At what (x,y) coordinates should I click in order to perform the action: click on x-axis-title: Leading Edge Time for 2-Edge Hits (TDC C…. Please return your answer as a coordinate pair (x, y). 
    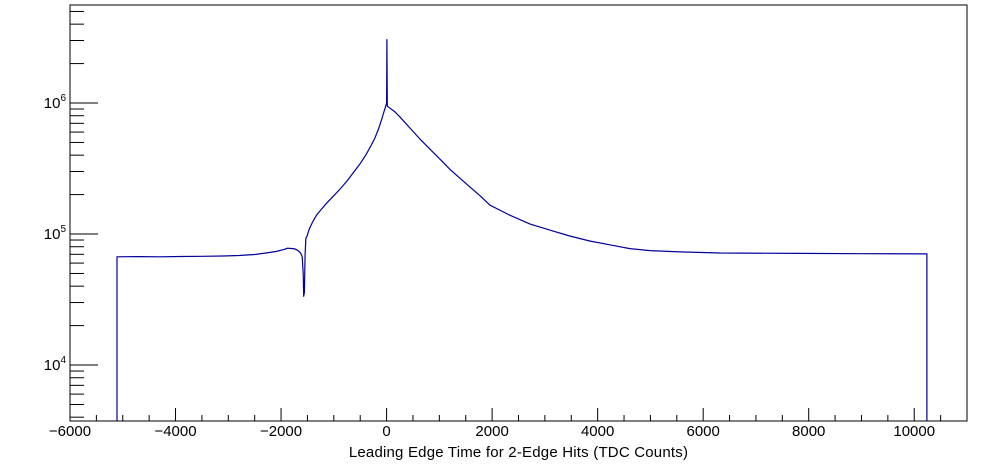
    Looking at the image, I should click on (518, 452).